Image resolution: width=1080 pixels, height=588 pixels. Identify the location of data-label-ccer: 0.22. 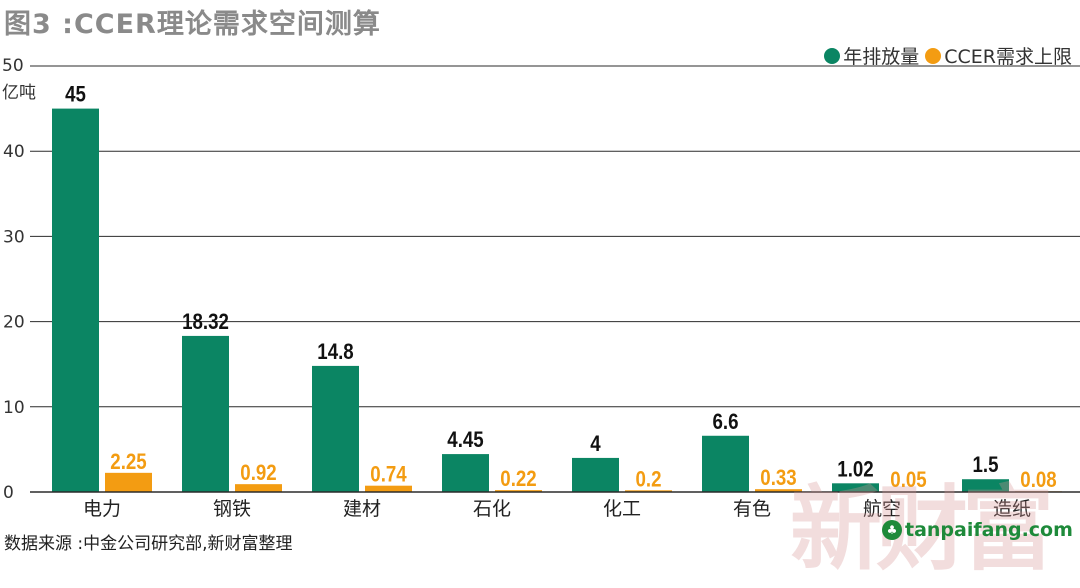
(518, 480).